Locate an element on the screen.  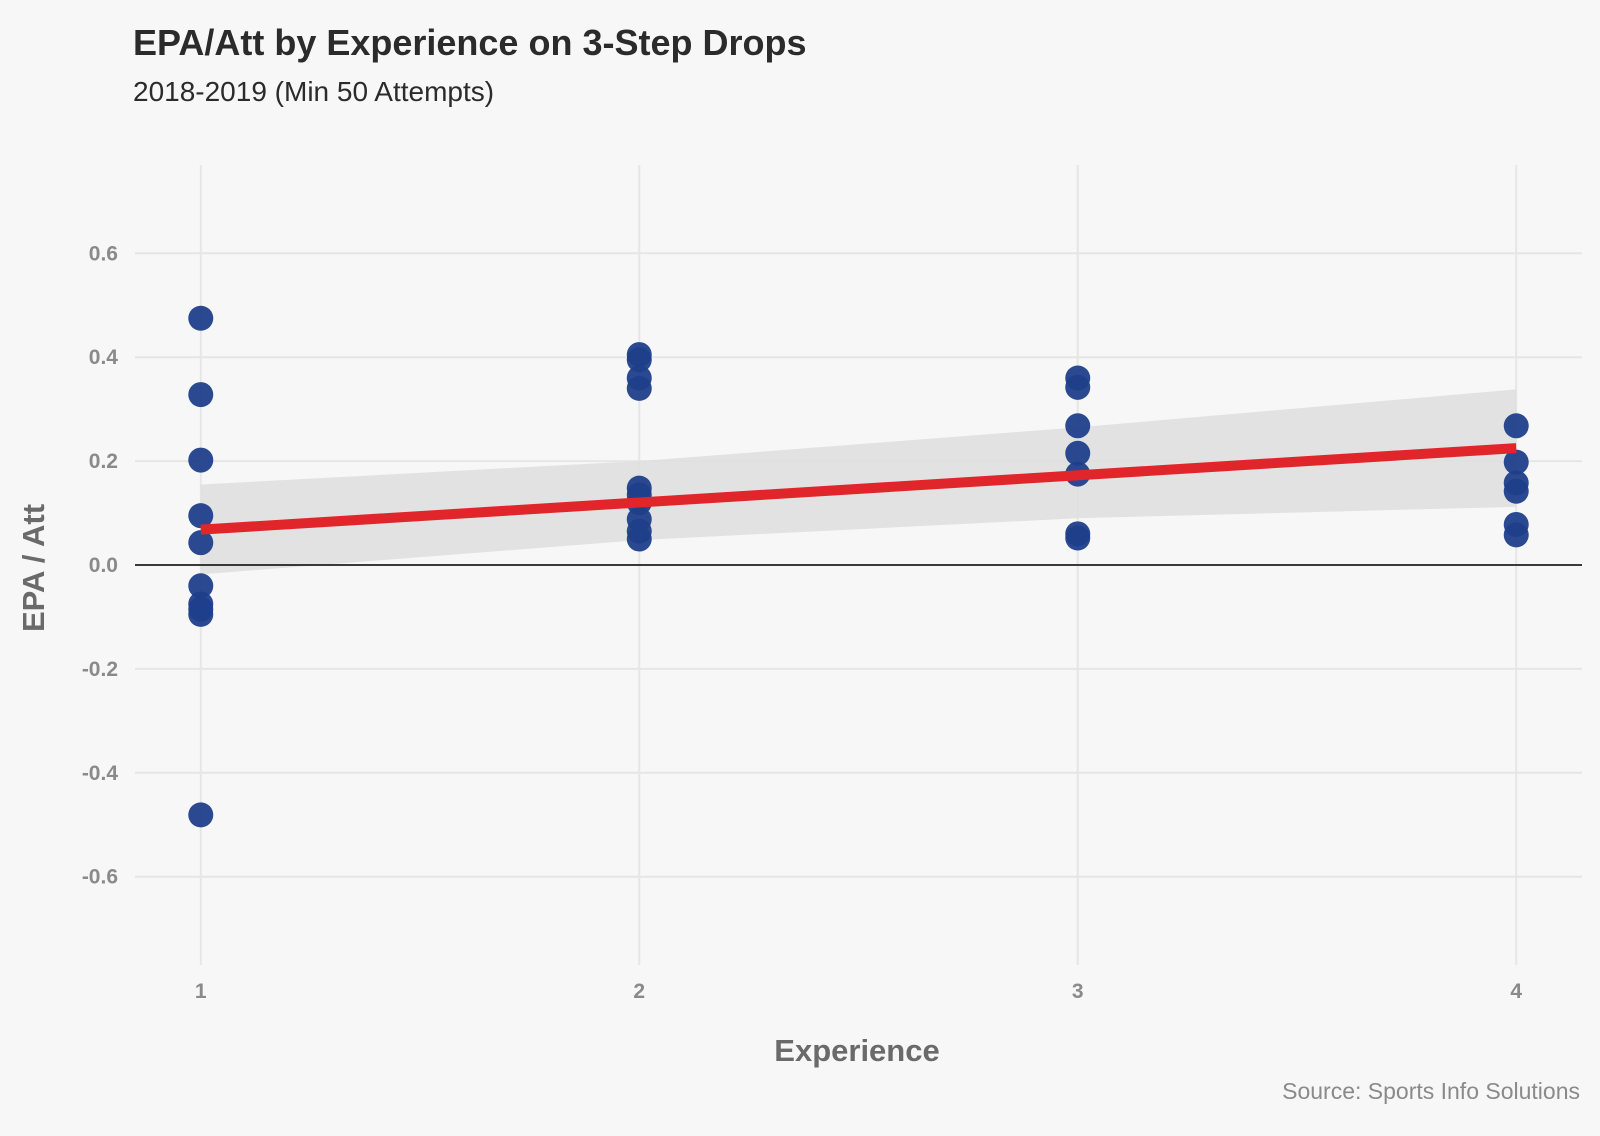
x-tick-label-1: 2 is located at coordinates (639, 991).